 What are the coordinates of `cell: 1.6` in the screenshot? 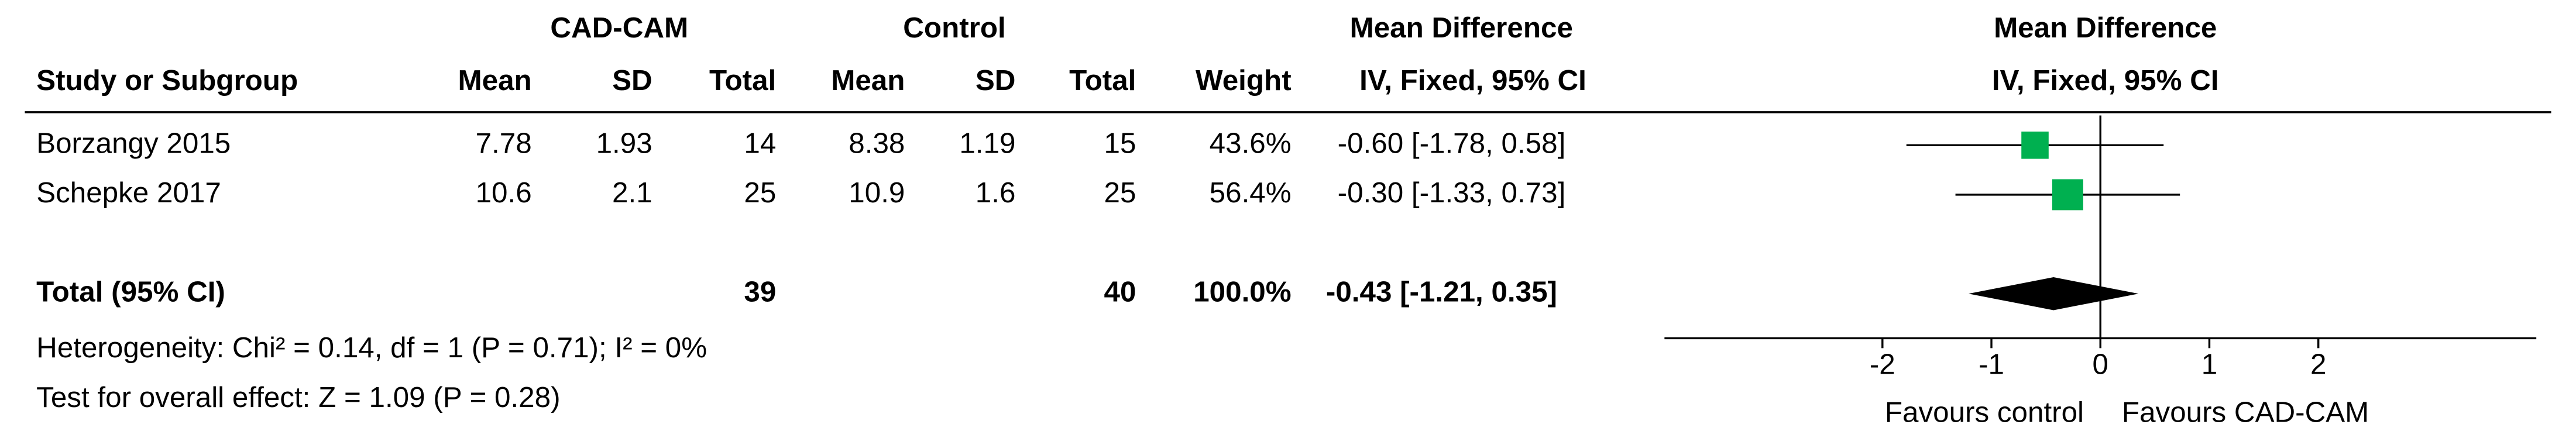 It's located at (996, 193).